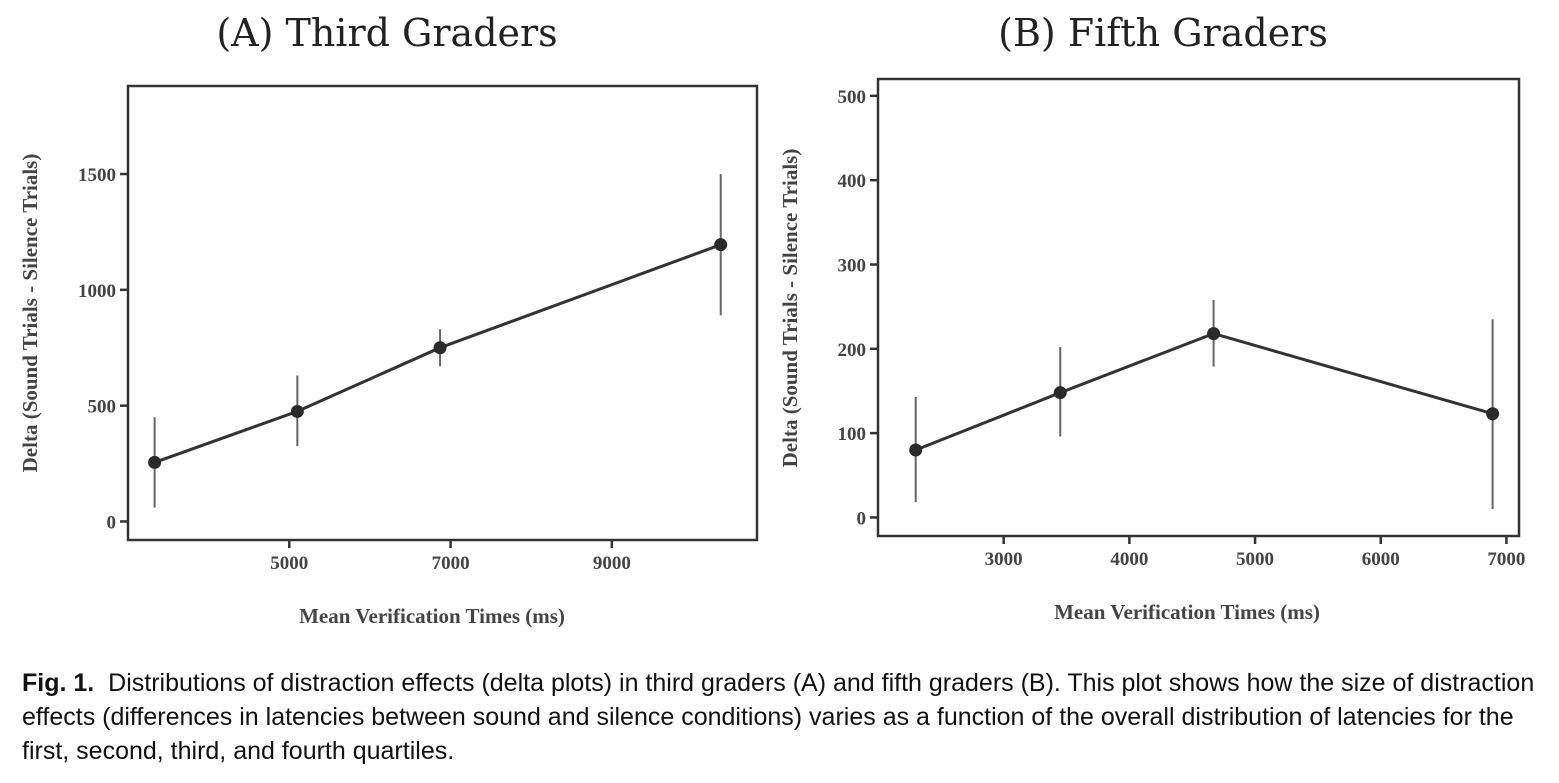  I want to click on panel-b-x-tick-label: 6000, so click(1381, 559).